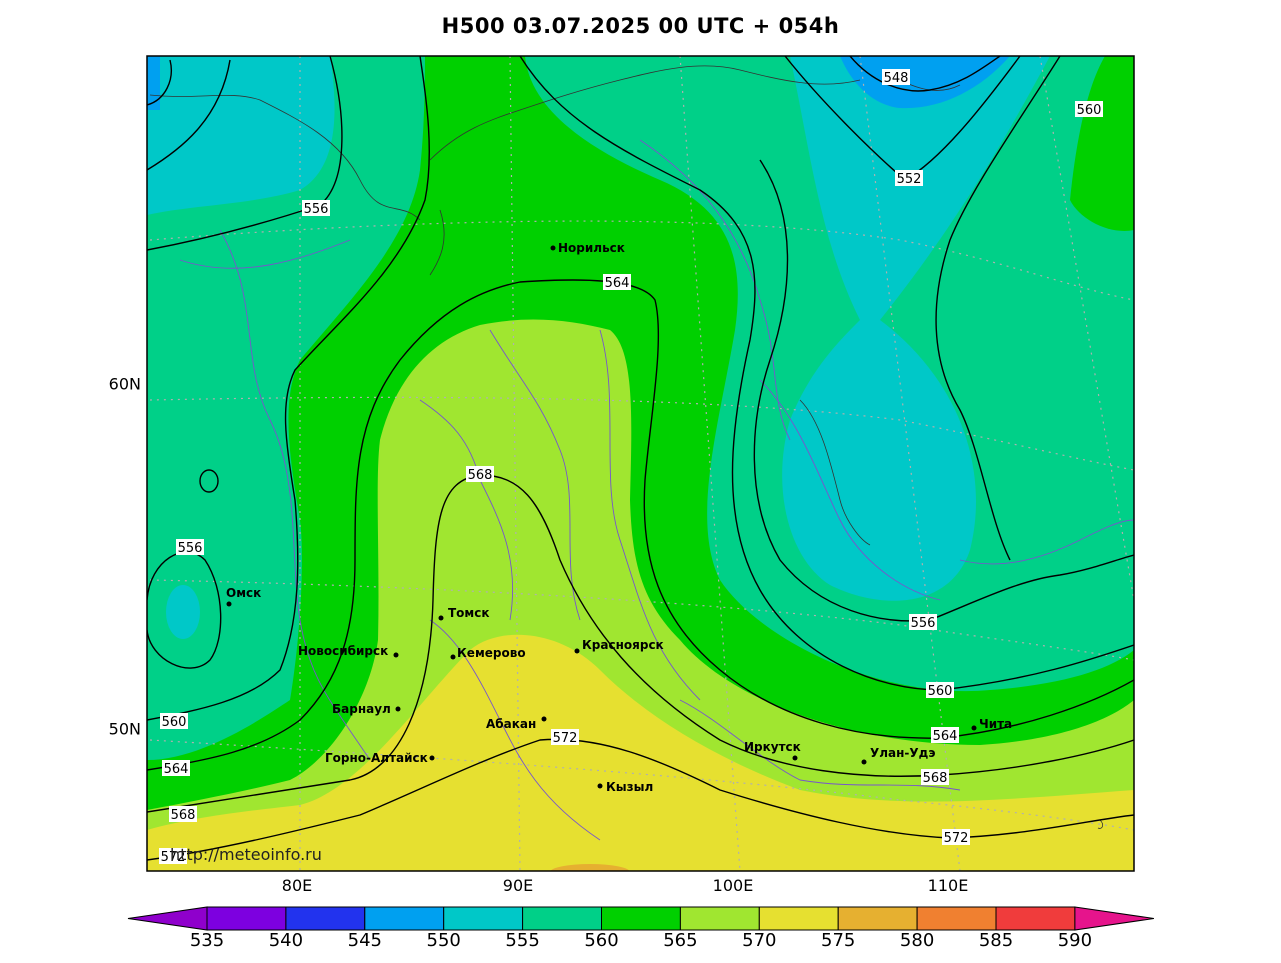 Image resolution: width=1281 pixels, height=963 pixels. I want to click on city-dot-tomsk, so click(441, 618).